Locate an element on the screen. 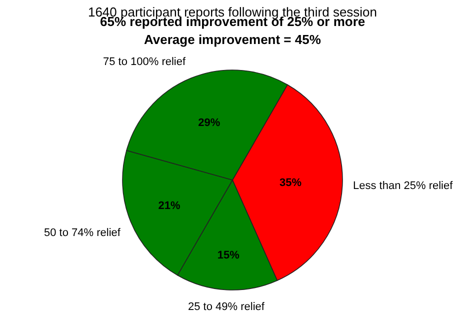 Image resolution: width=465 pixels, height=320 pixels. slice-label: Less than 25% relief is located at coordinates (403, 186).